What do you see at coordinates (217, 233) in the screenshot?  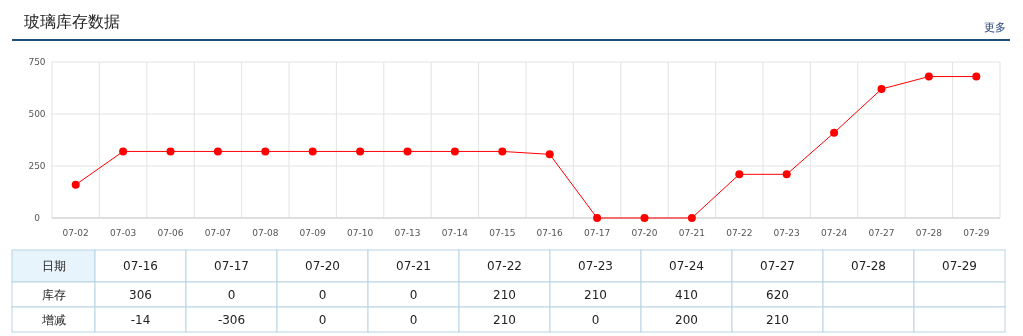 I see `x-tick-label: 07-07` at bounding box center [217, 233].